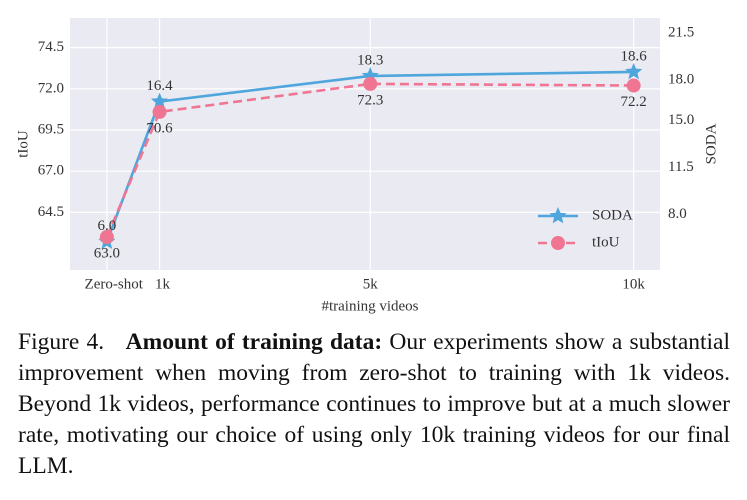 The height and width of the screenshot is (500, 747). What do you see at coordinates (61, 342) in the screenshot?
I see `caption-label: Figure 4.` at bounding box center [61, 342].